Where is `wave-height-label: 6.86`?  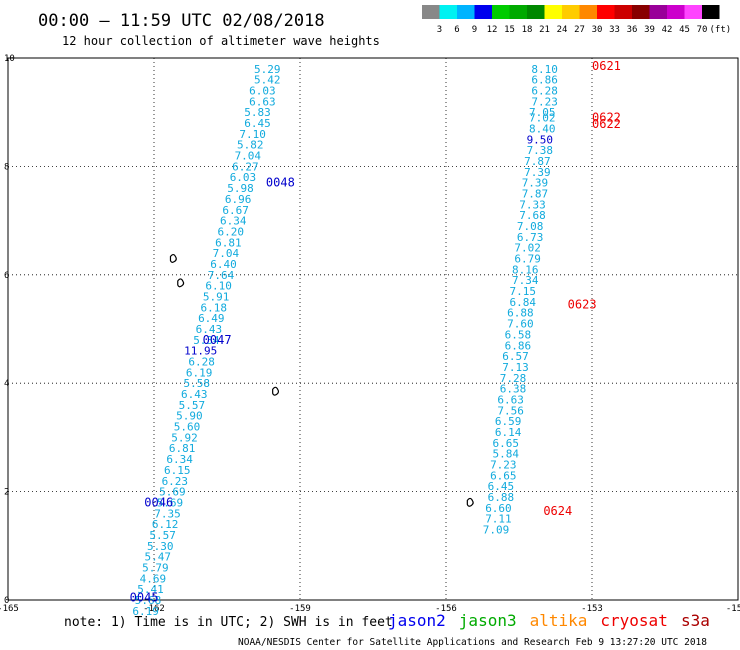
wave-height-label: 6.86 is located at coordinates (544, 80).